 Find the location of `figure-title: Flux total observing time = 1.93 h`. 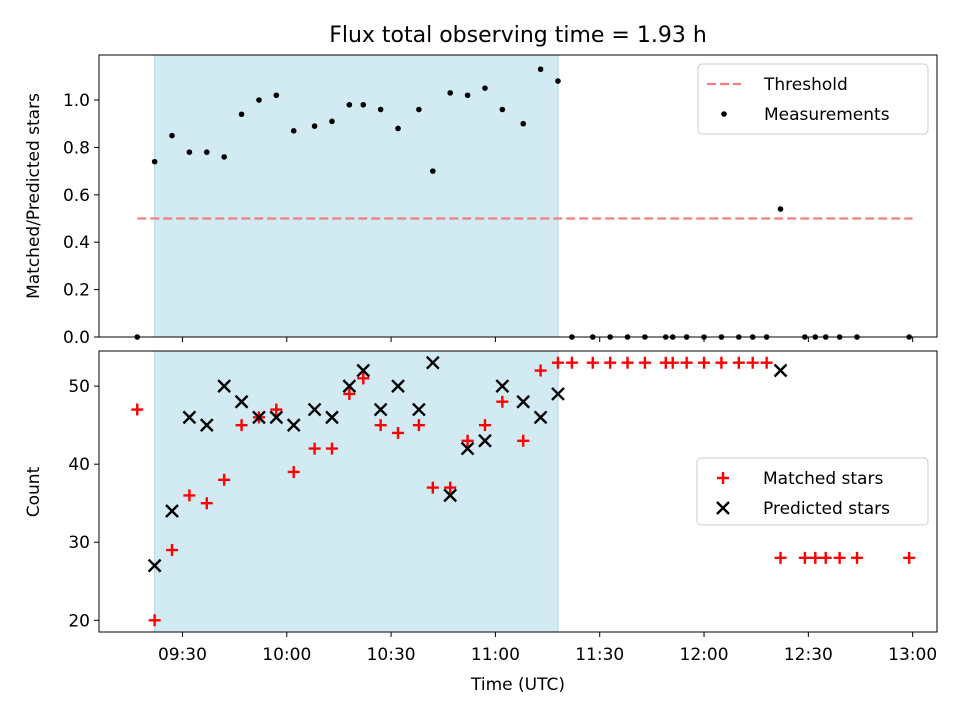

figure-title: Flux total observing time = 1.93 h is located at coordinates (518, 35).